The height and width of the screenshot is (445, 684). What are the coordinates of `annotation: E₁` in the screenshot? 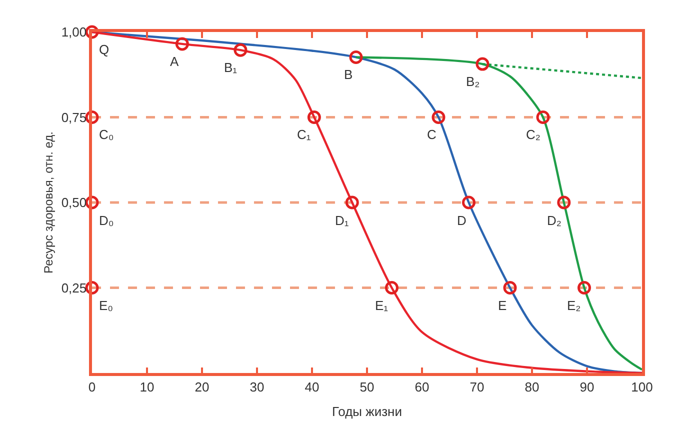 It's located at (382, 305).